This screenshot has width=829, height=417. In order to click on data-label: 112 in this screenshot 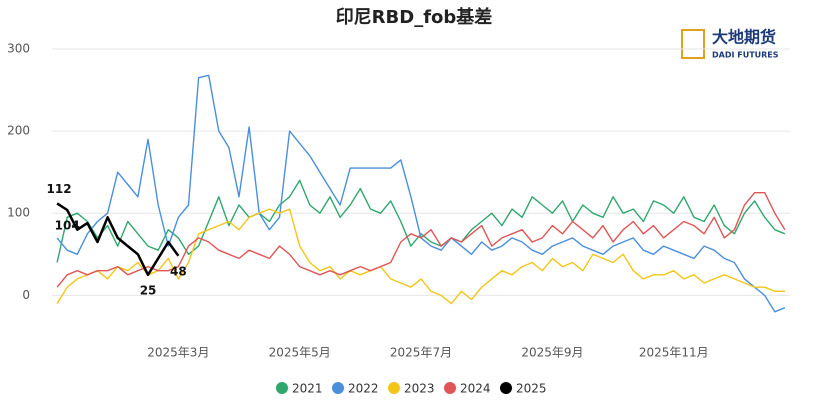, I will do `click(59, 189)`.